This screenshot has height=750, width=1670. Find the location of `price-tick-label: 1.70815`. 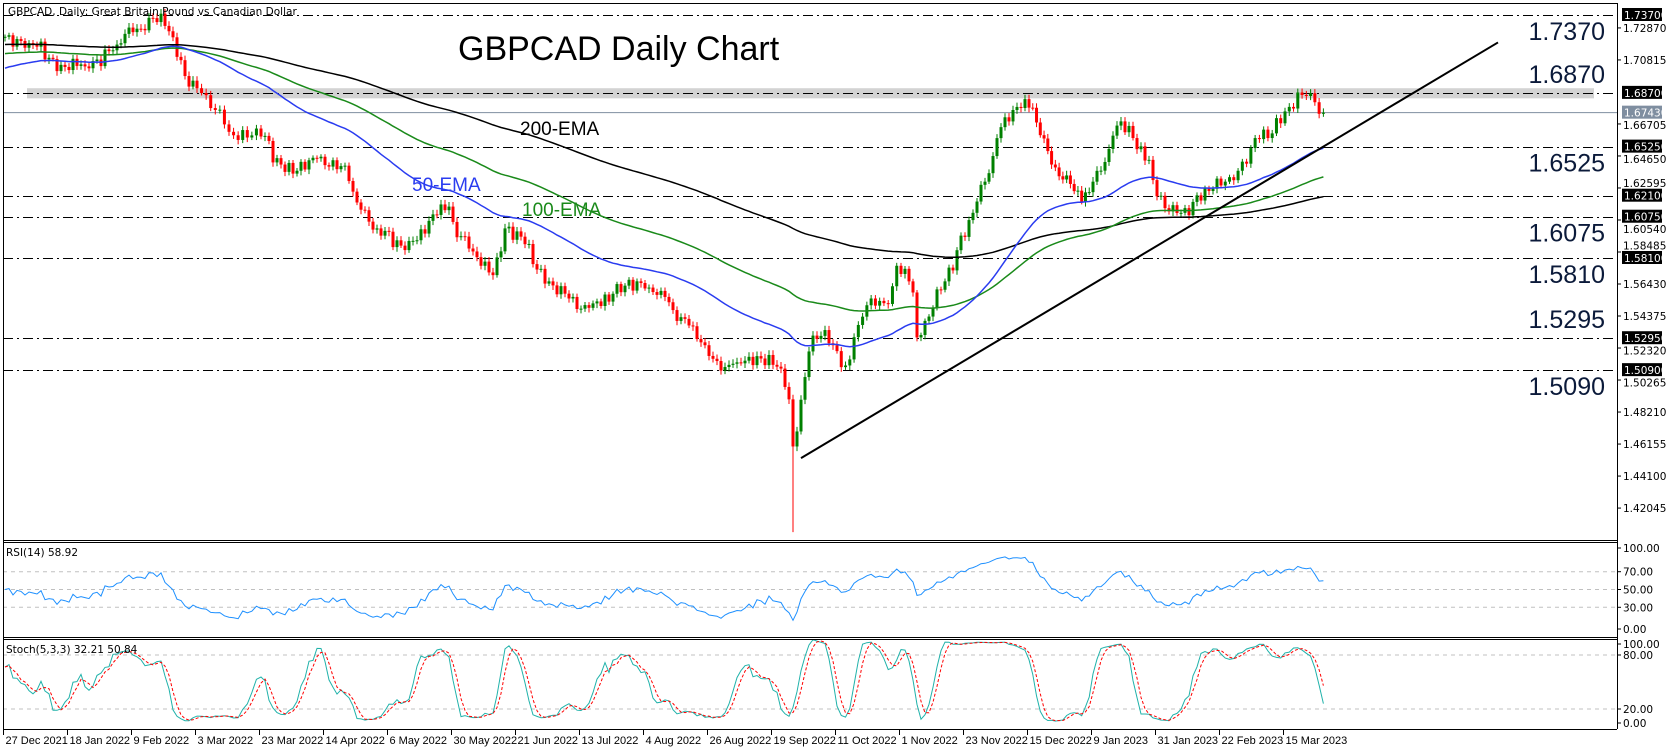

price-tick-label: 1.70815 is located at coordinates (1644, 61).